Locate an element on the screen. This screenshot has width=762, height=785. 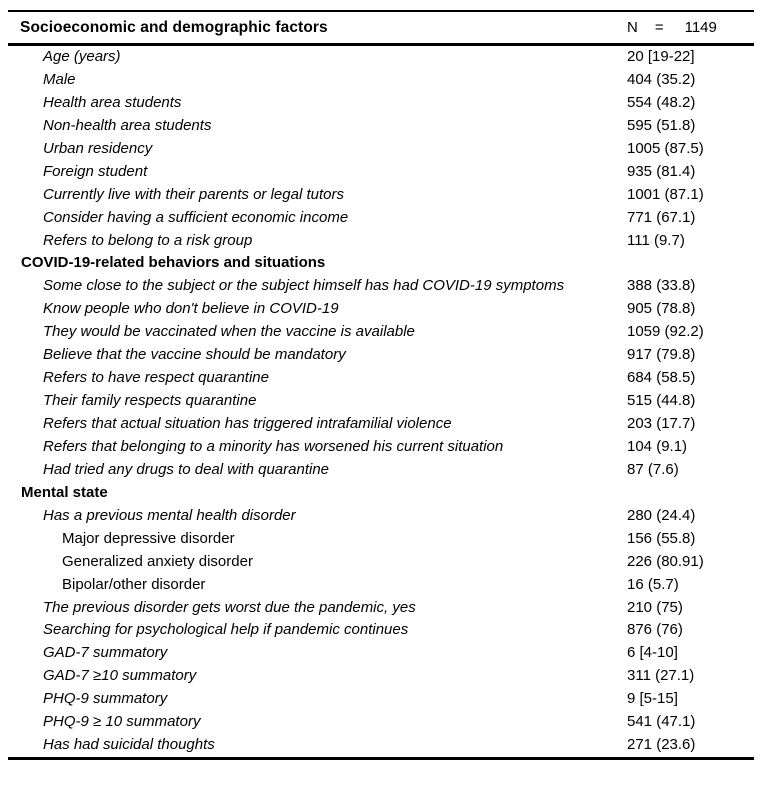
row-value: 935 (81.4) is located at coordinates (661, 171).